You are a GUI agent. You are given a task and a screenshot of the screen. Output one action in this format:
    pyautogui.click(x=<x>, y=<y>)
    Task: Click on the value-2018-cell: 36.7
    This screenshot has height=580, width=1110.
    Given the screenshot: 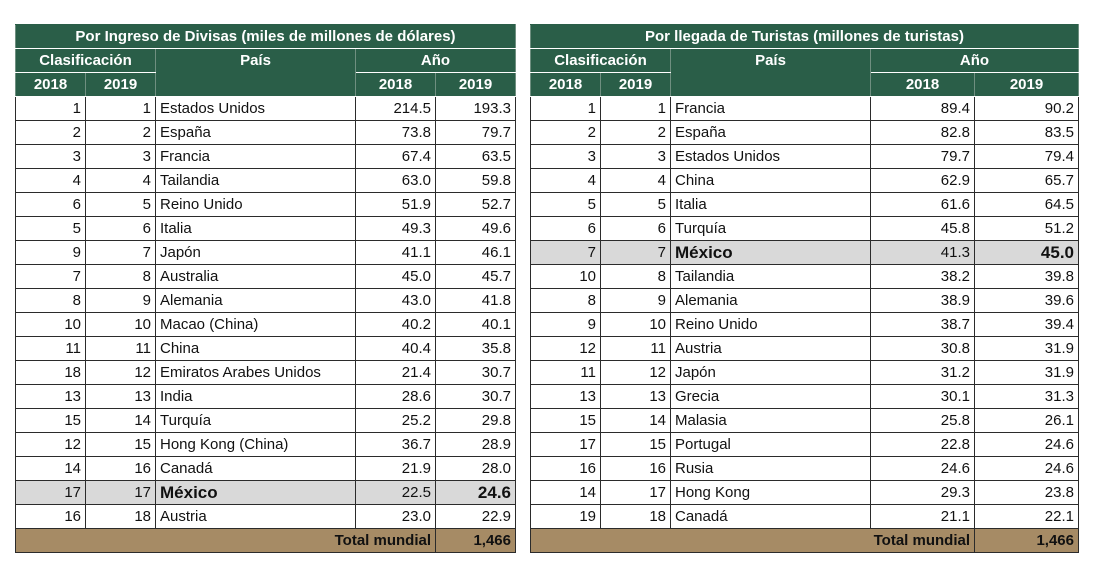 What is the action you would take?
    pyautogui.click(x=395, y=444)
    